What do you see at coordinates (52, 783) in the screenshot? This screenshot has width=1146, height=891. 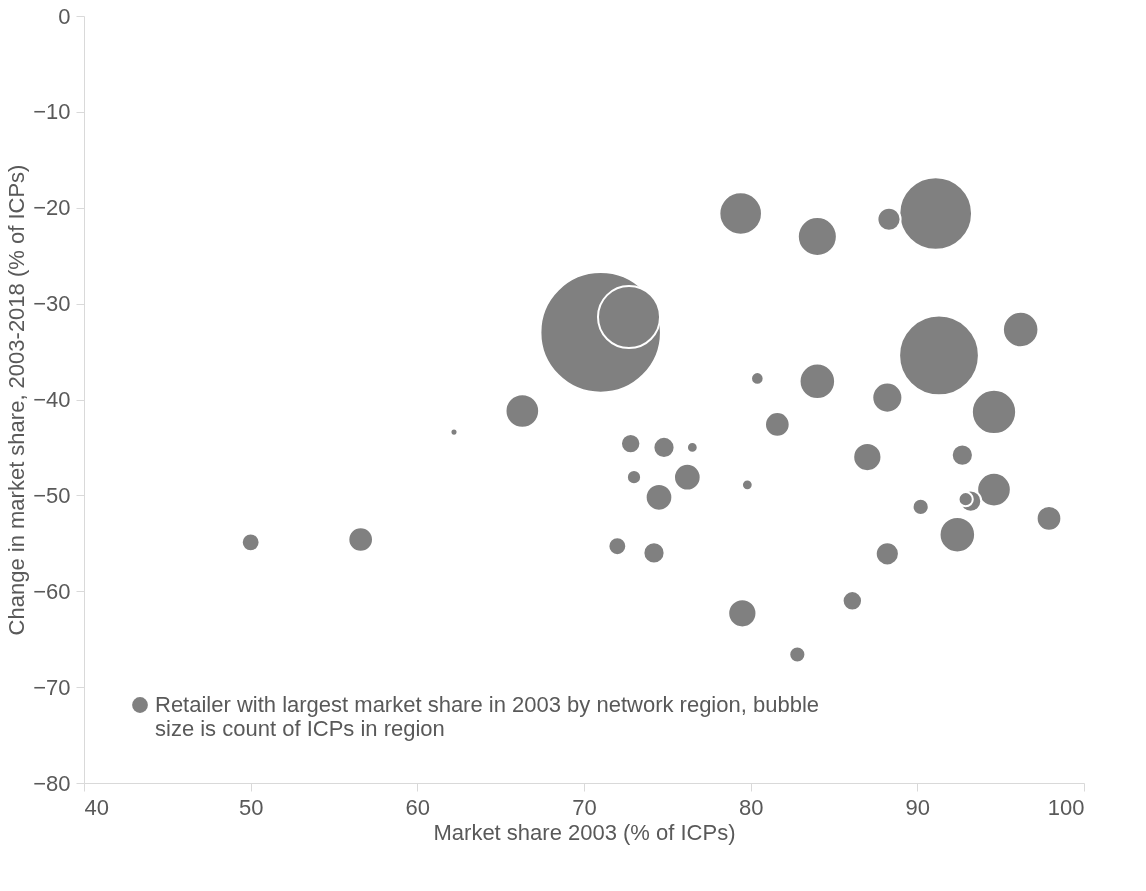 I see `y-tick-label: −80` at bounding box center [52, 783].